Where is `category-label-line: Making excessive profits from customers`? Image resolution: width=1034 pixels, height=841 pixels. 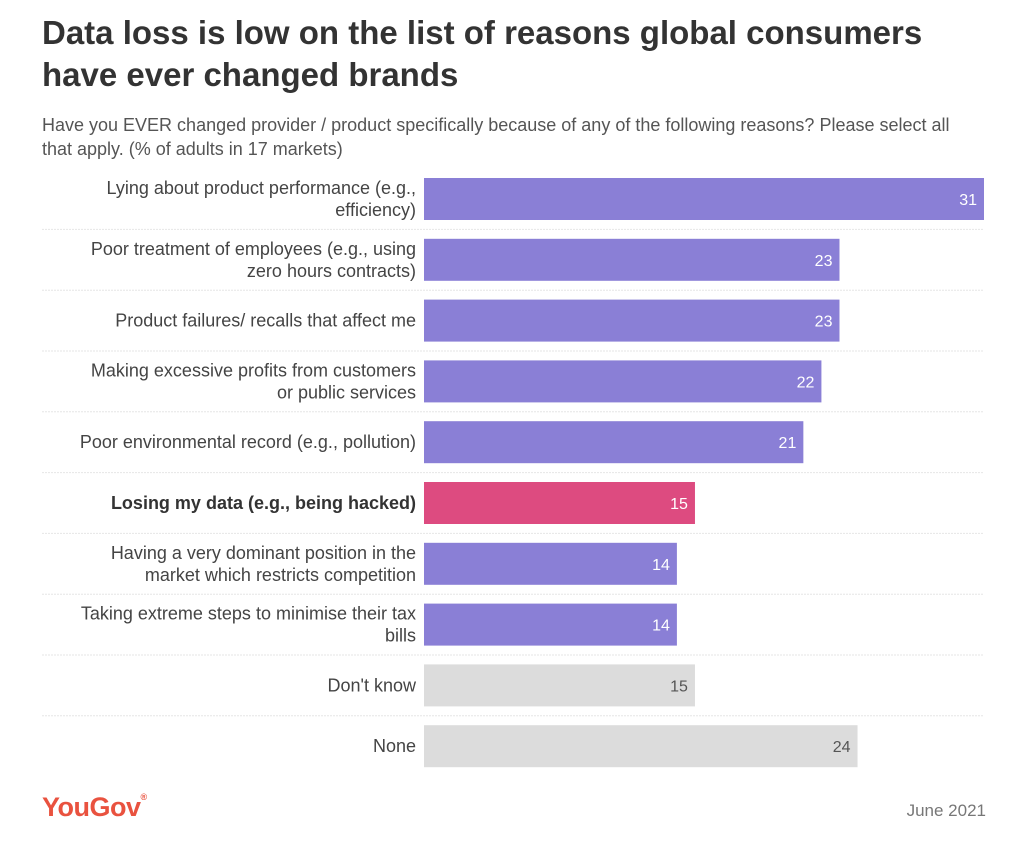
category-label-line: Making excessive profits from customers is located at coordinates (253, 370).